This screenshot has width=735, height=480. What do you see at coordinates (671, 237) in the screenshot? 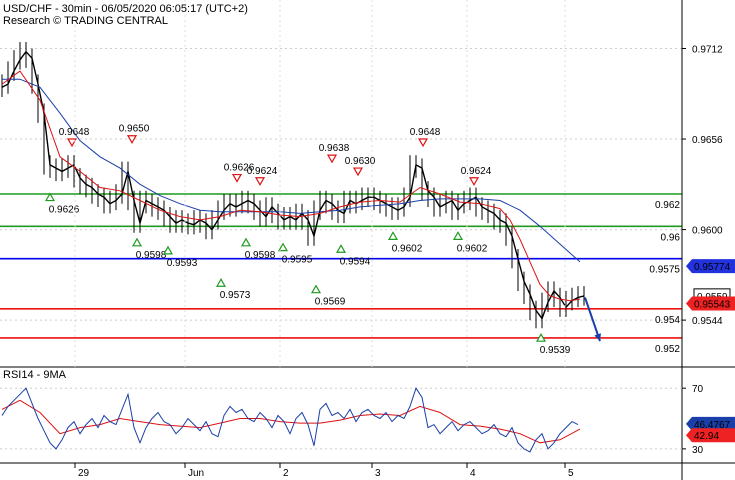
I see `level-label: 0.96` at bounding box center [671, 237].